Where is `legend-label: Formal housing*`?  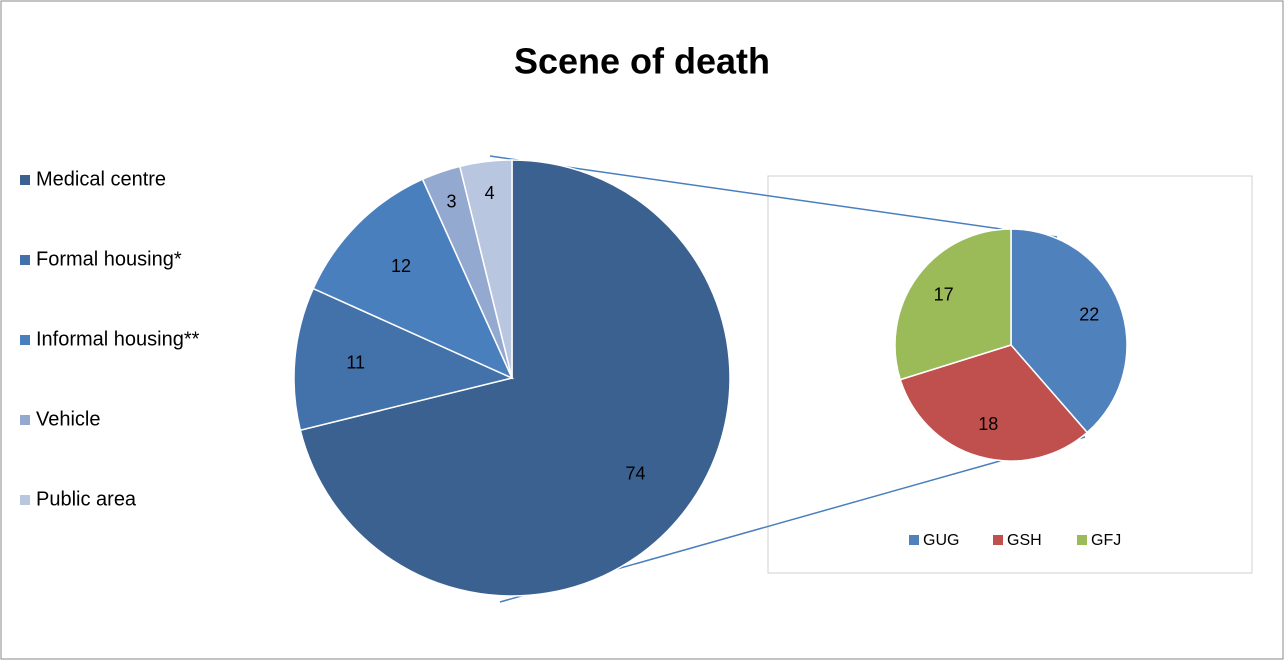 legend-label: Formal housing* is located at coordinates (109, 259).